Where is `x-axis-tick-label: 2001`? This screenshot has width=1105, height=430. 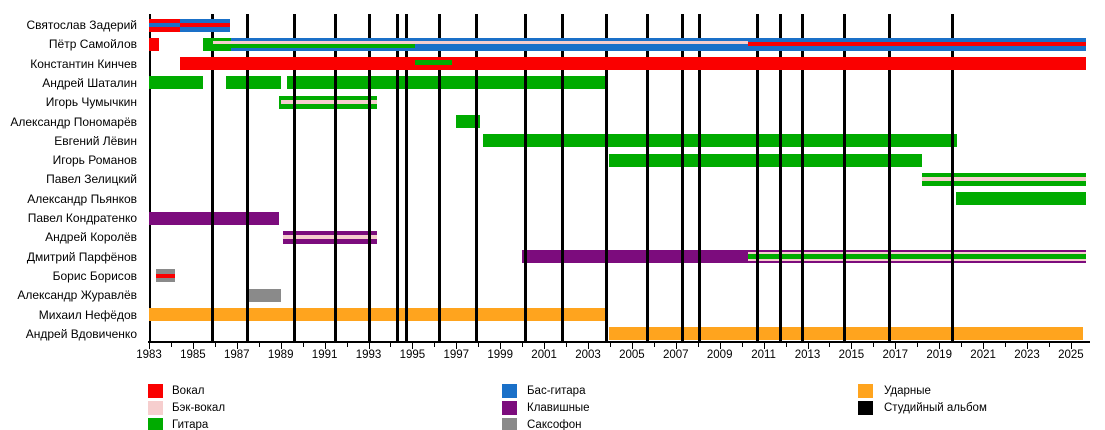
x-axis-tick-label: 2001 is located at coordinates (544, 355).